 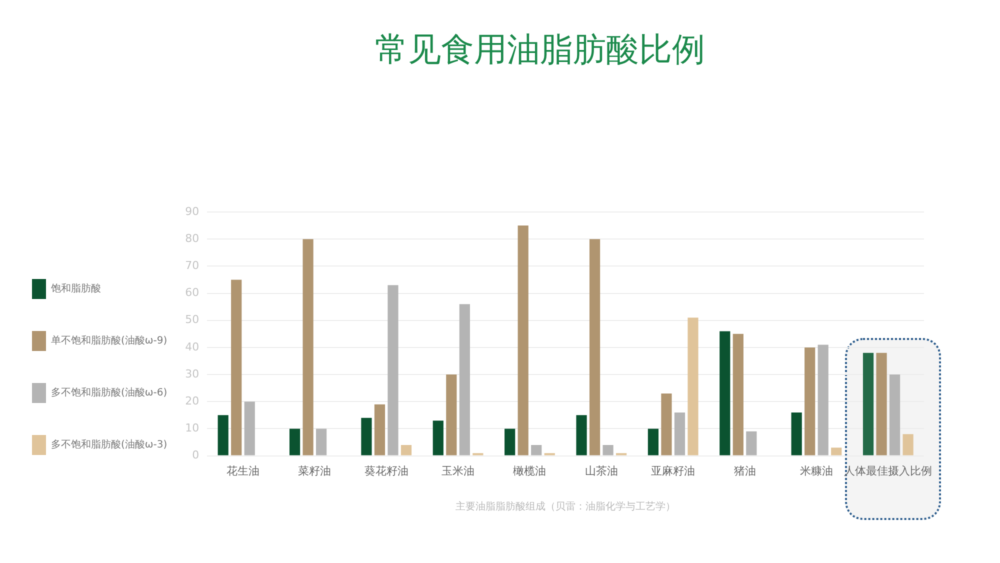 I want to click on y-tick-label: 60, so click(x=192, y=293).